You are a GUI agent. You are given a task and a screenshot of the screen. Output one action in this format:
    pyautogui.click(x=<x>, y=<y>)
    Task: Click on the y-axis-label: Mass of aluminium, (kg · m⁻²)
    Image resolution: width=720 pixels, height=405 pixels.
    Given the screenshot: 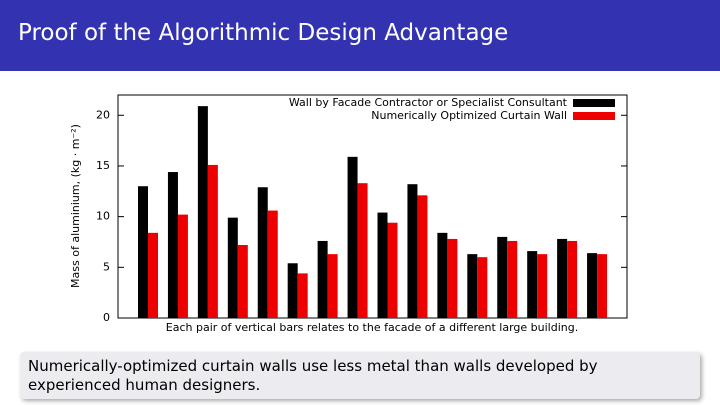 What is the action you would take?
    pyautogui.click(x=75, y=206)
    